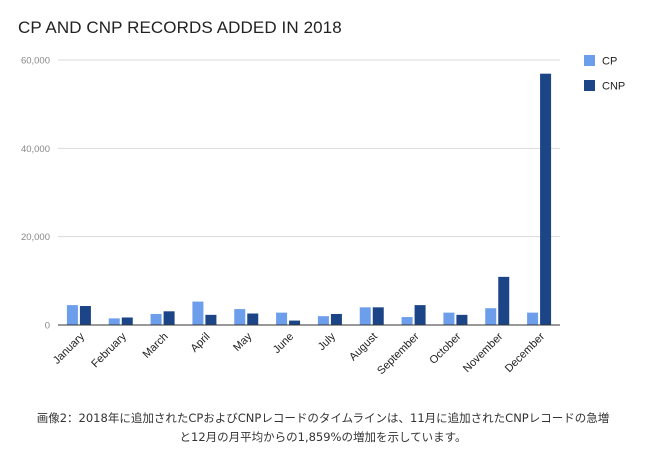 This screenshot has width=646, height=457. I want to click on bar-cp-february, so click(114, 321).